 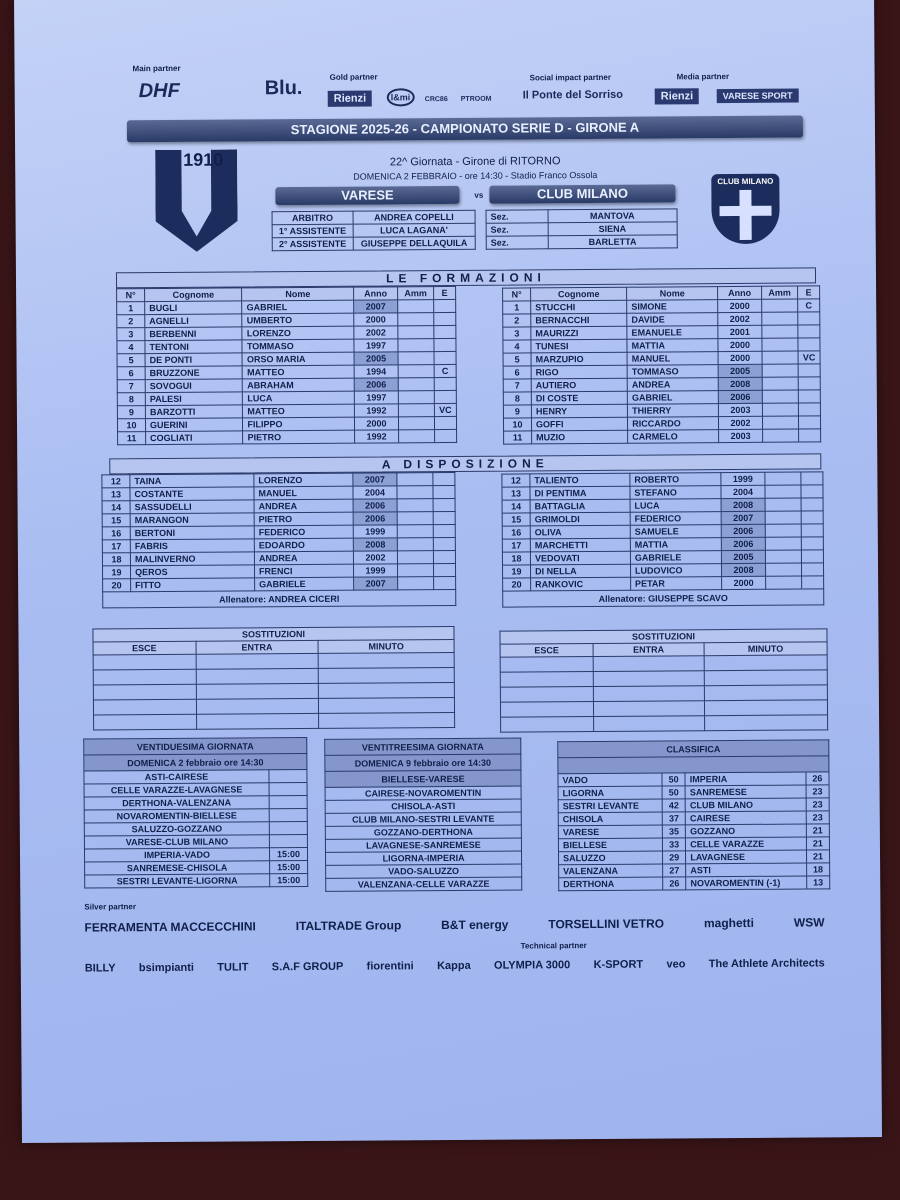 I want to click on player-name: RICCARDO, so click(x=673, y=423).